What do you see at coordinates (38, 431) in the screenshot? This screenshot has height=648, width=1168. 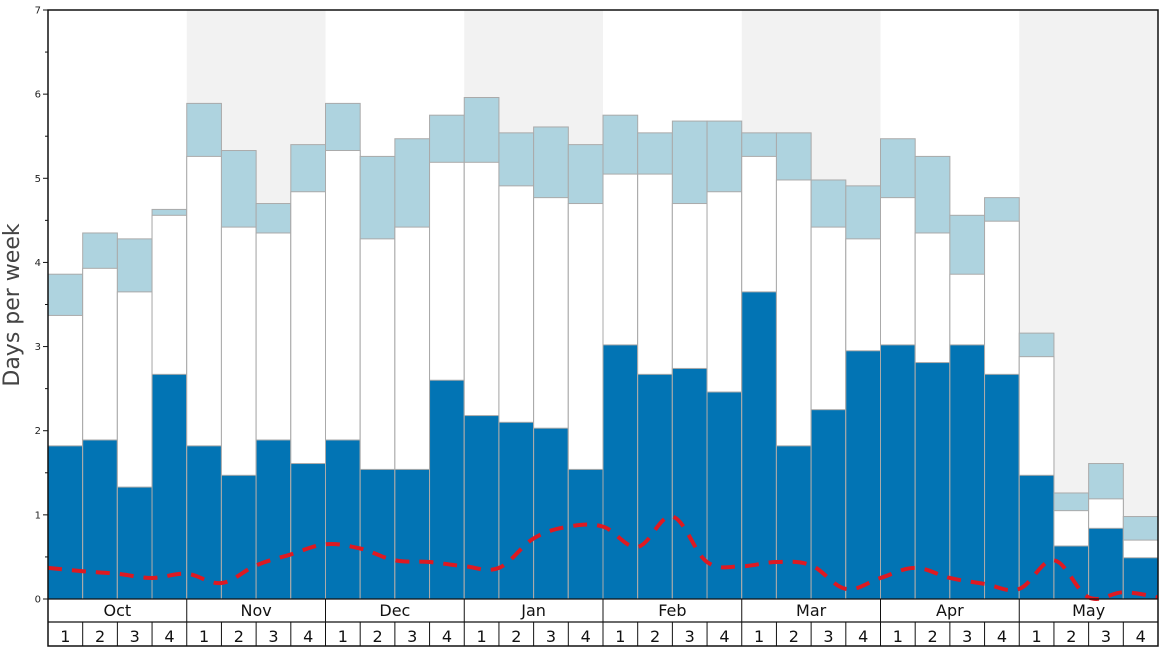 I see `y-tick-label-2: 2` at bounding box center [38, 431].